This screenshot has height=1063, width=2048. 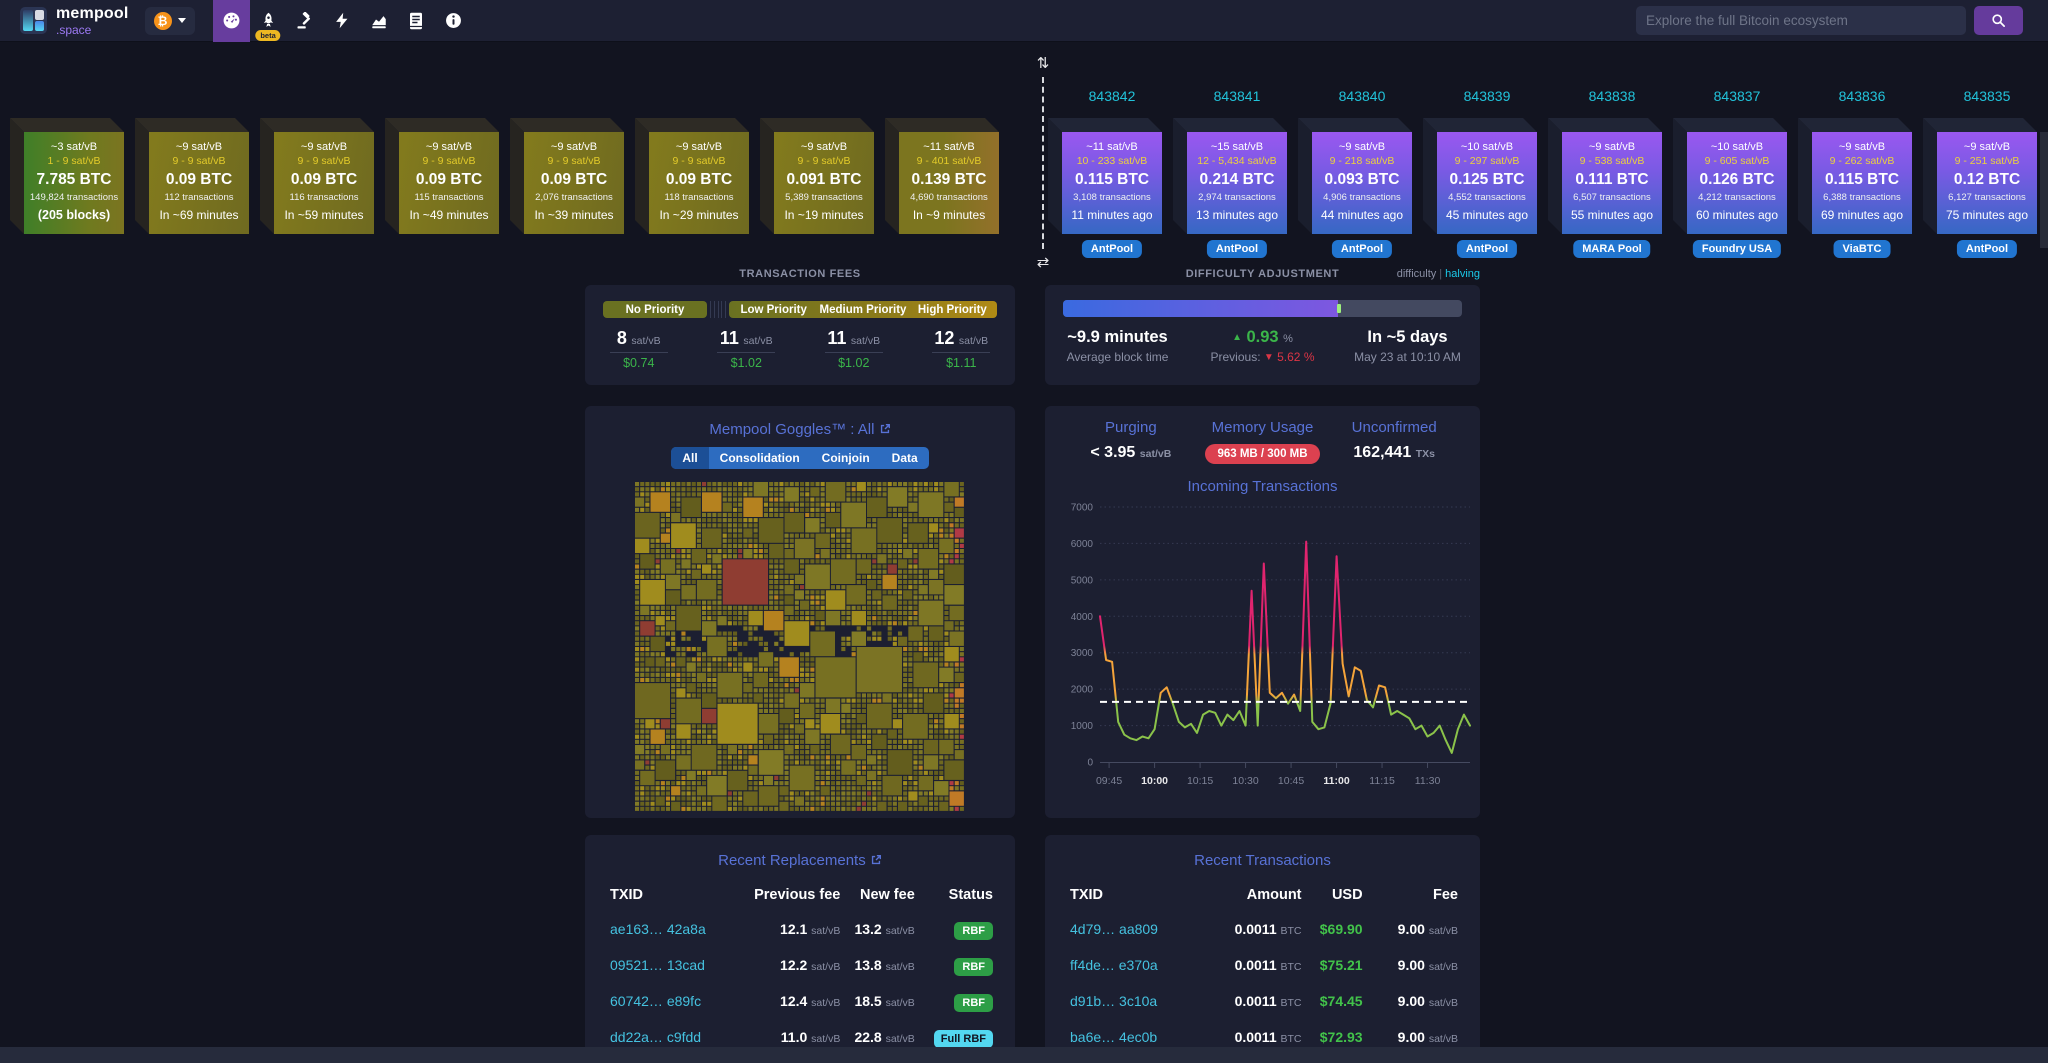 I want to click on mining-pool-badge: MARA Pool, so click(x=1612, y=249).